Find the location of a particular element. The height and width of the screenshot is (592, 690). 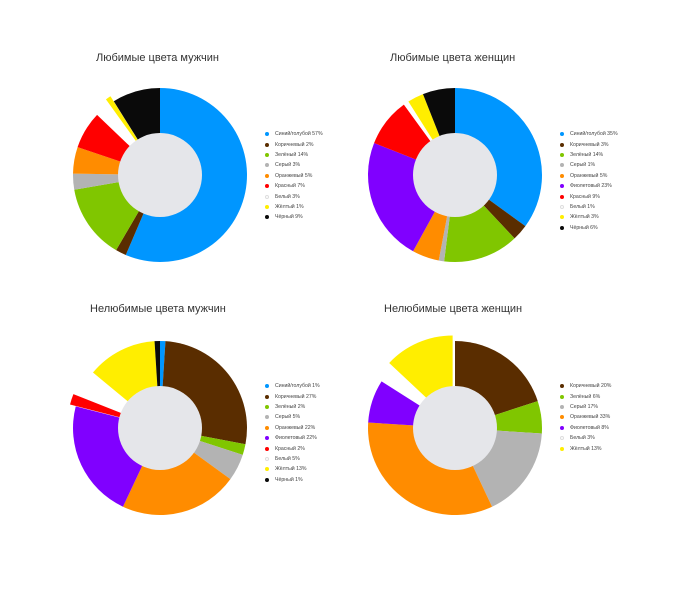

legend-item-blue: Синий/голубой 1% is located at coordinates (292, 386).